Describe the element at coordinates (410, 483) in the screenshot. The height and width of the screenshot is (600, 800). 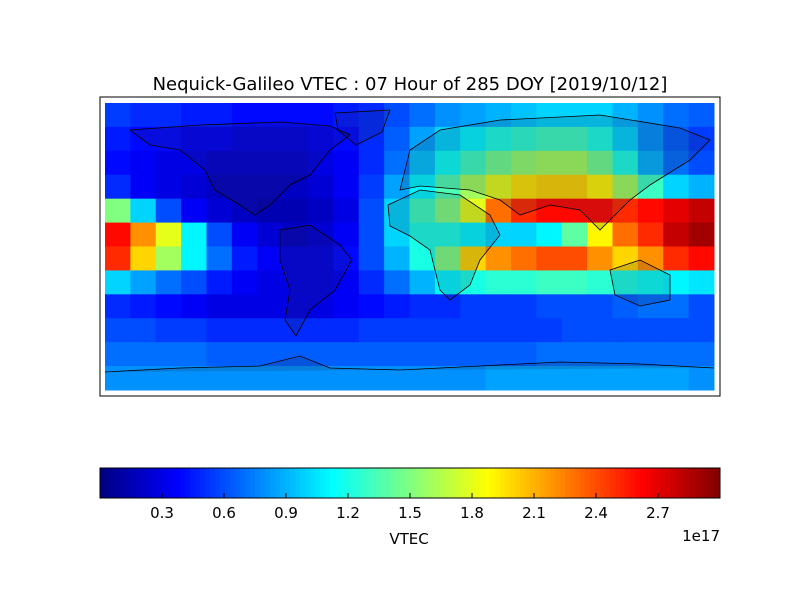
I see `colorbar` at that location.